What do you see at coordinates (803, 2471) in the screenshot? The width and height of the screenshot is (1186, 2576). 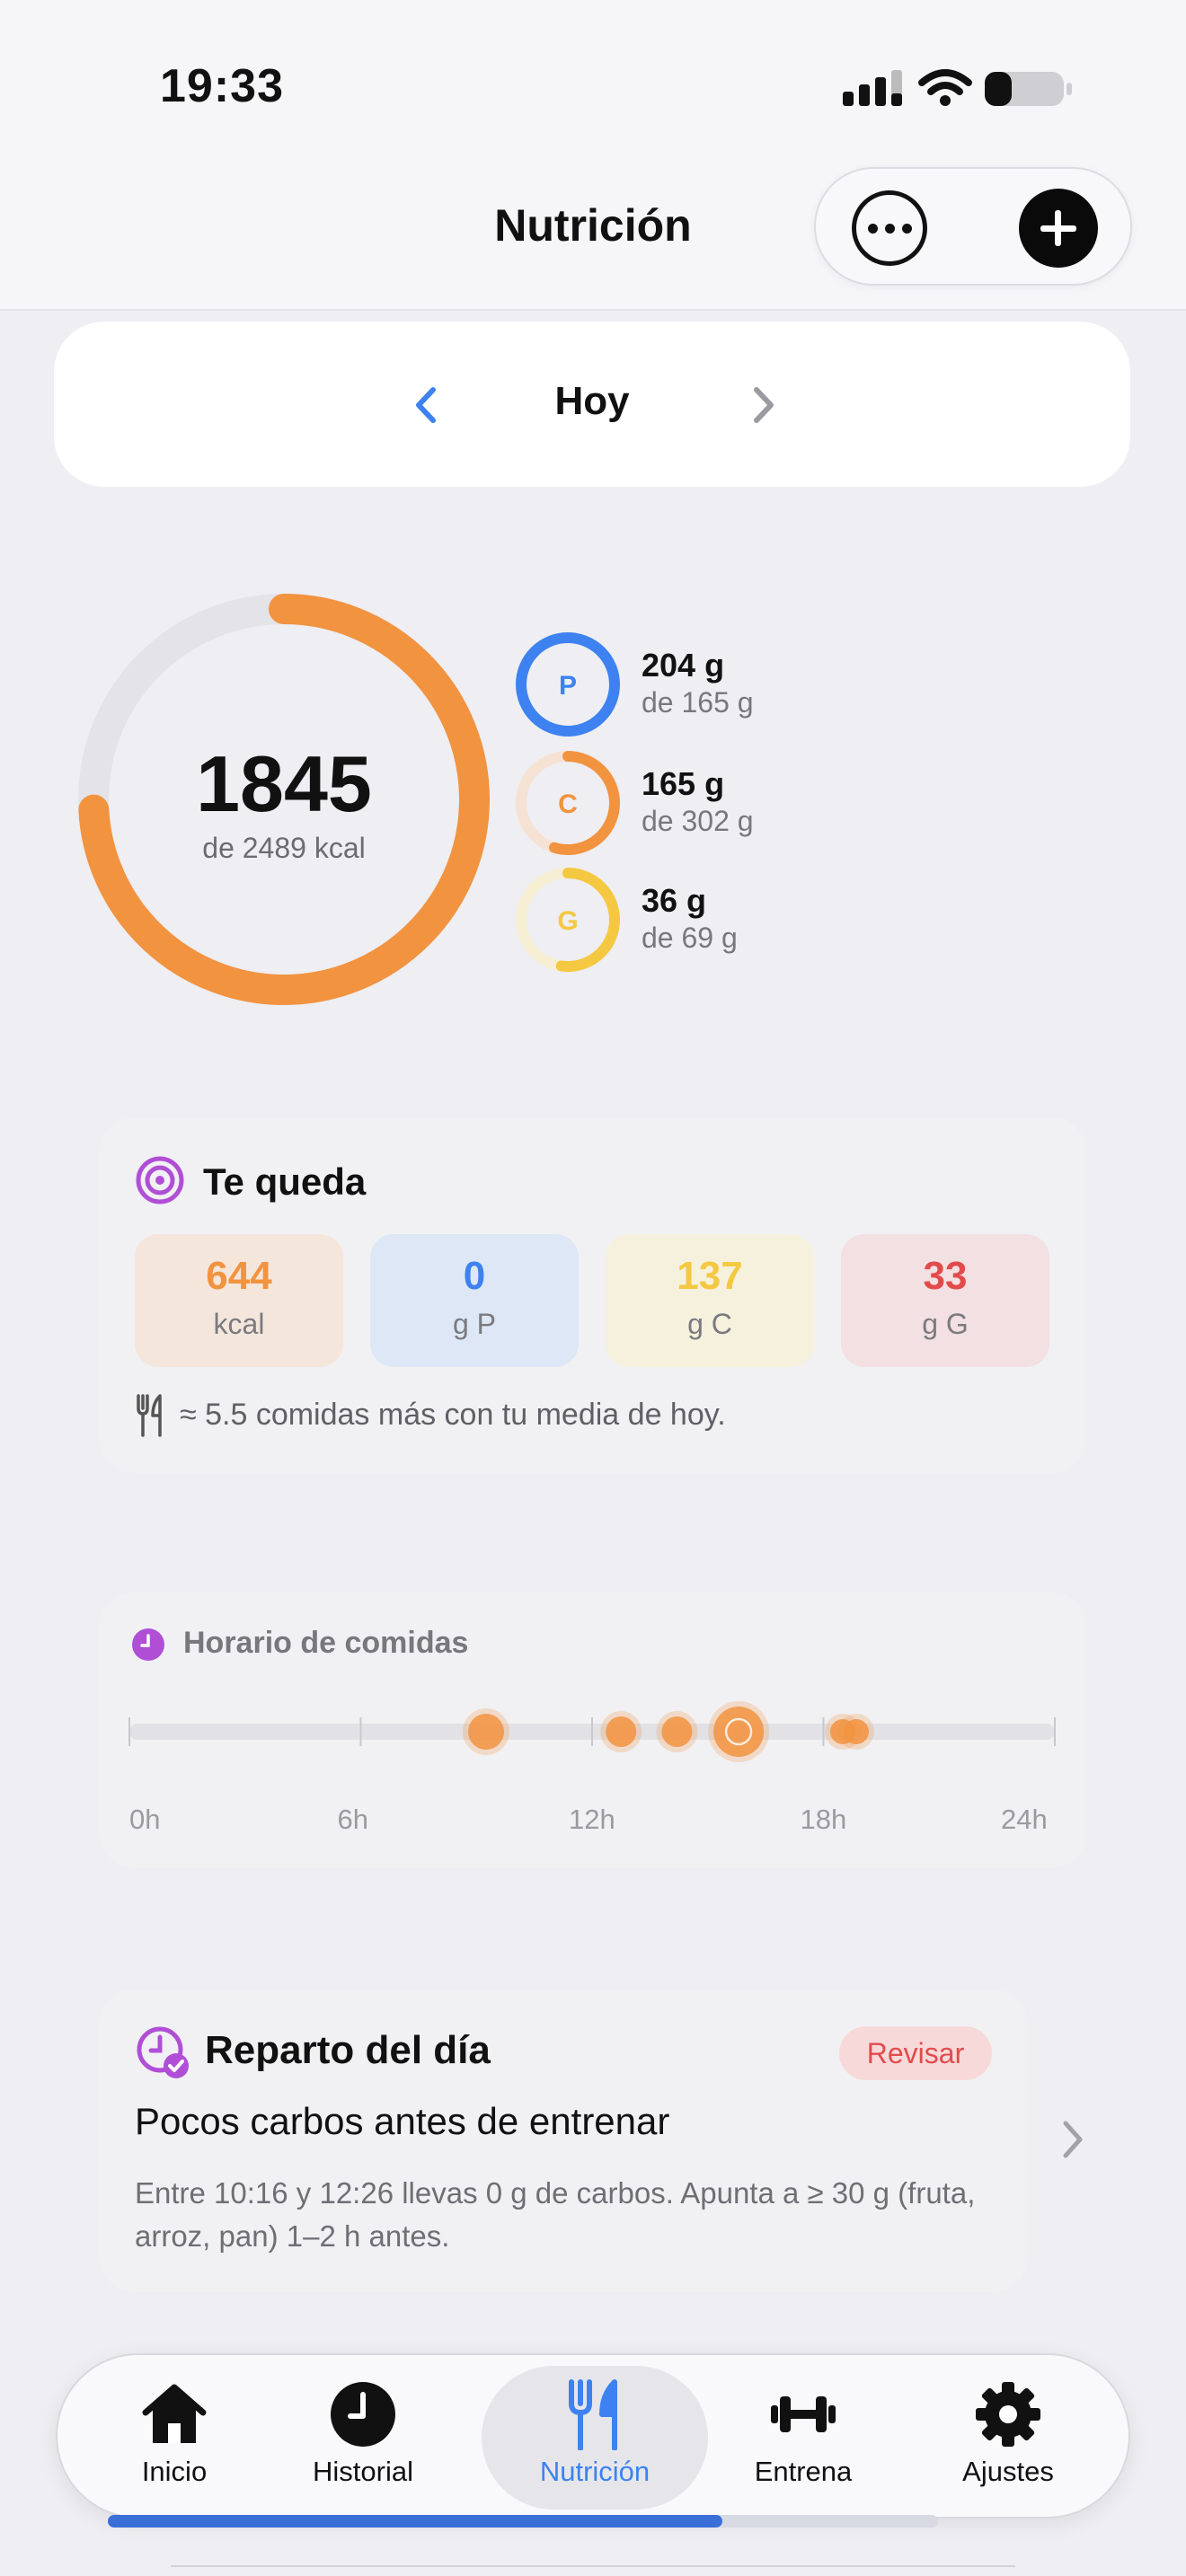 I see `tab-label: Entrena` at bounding box center [803, 2471].